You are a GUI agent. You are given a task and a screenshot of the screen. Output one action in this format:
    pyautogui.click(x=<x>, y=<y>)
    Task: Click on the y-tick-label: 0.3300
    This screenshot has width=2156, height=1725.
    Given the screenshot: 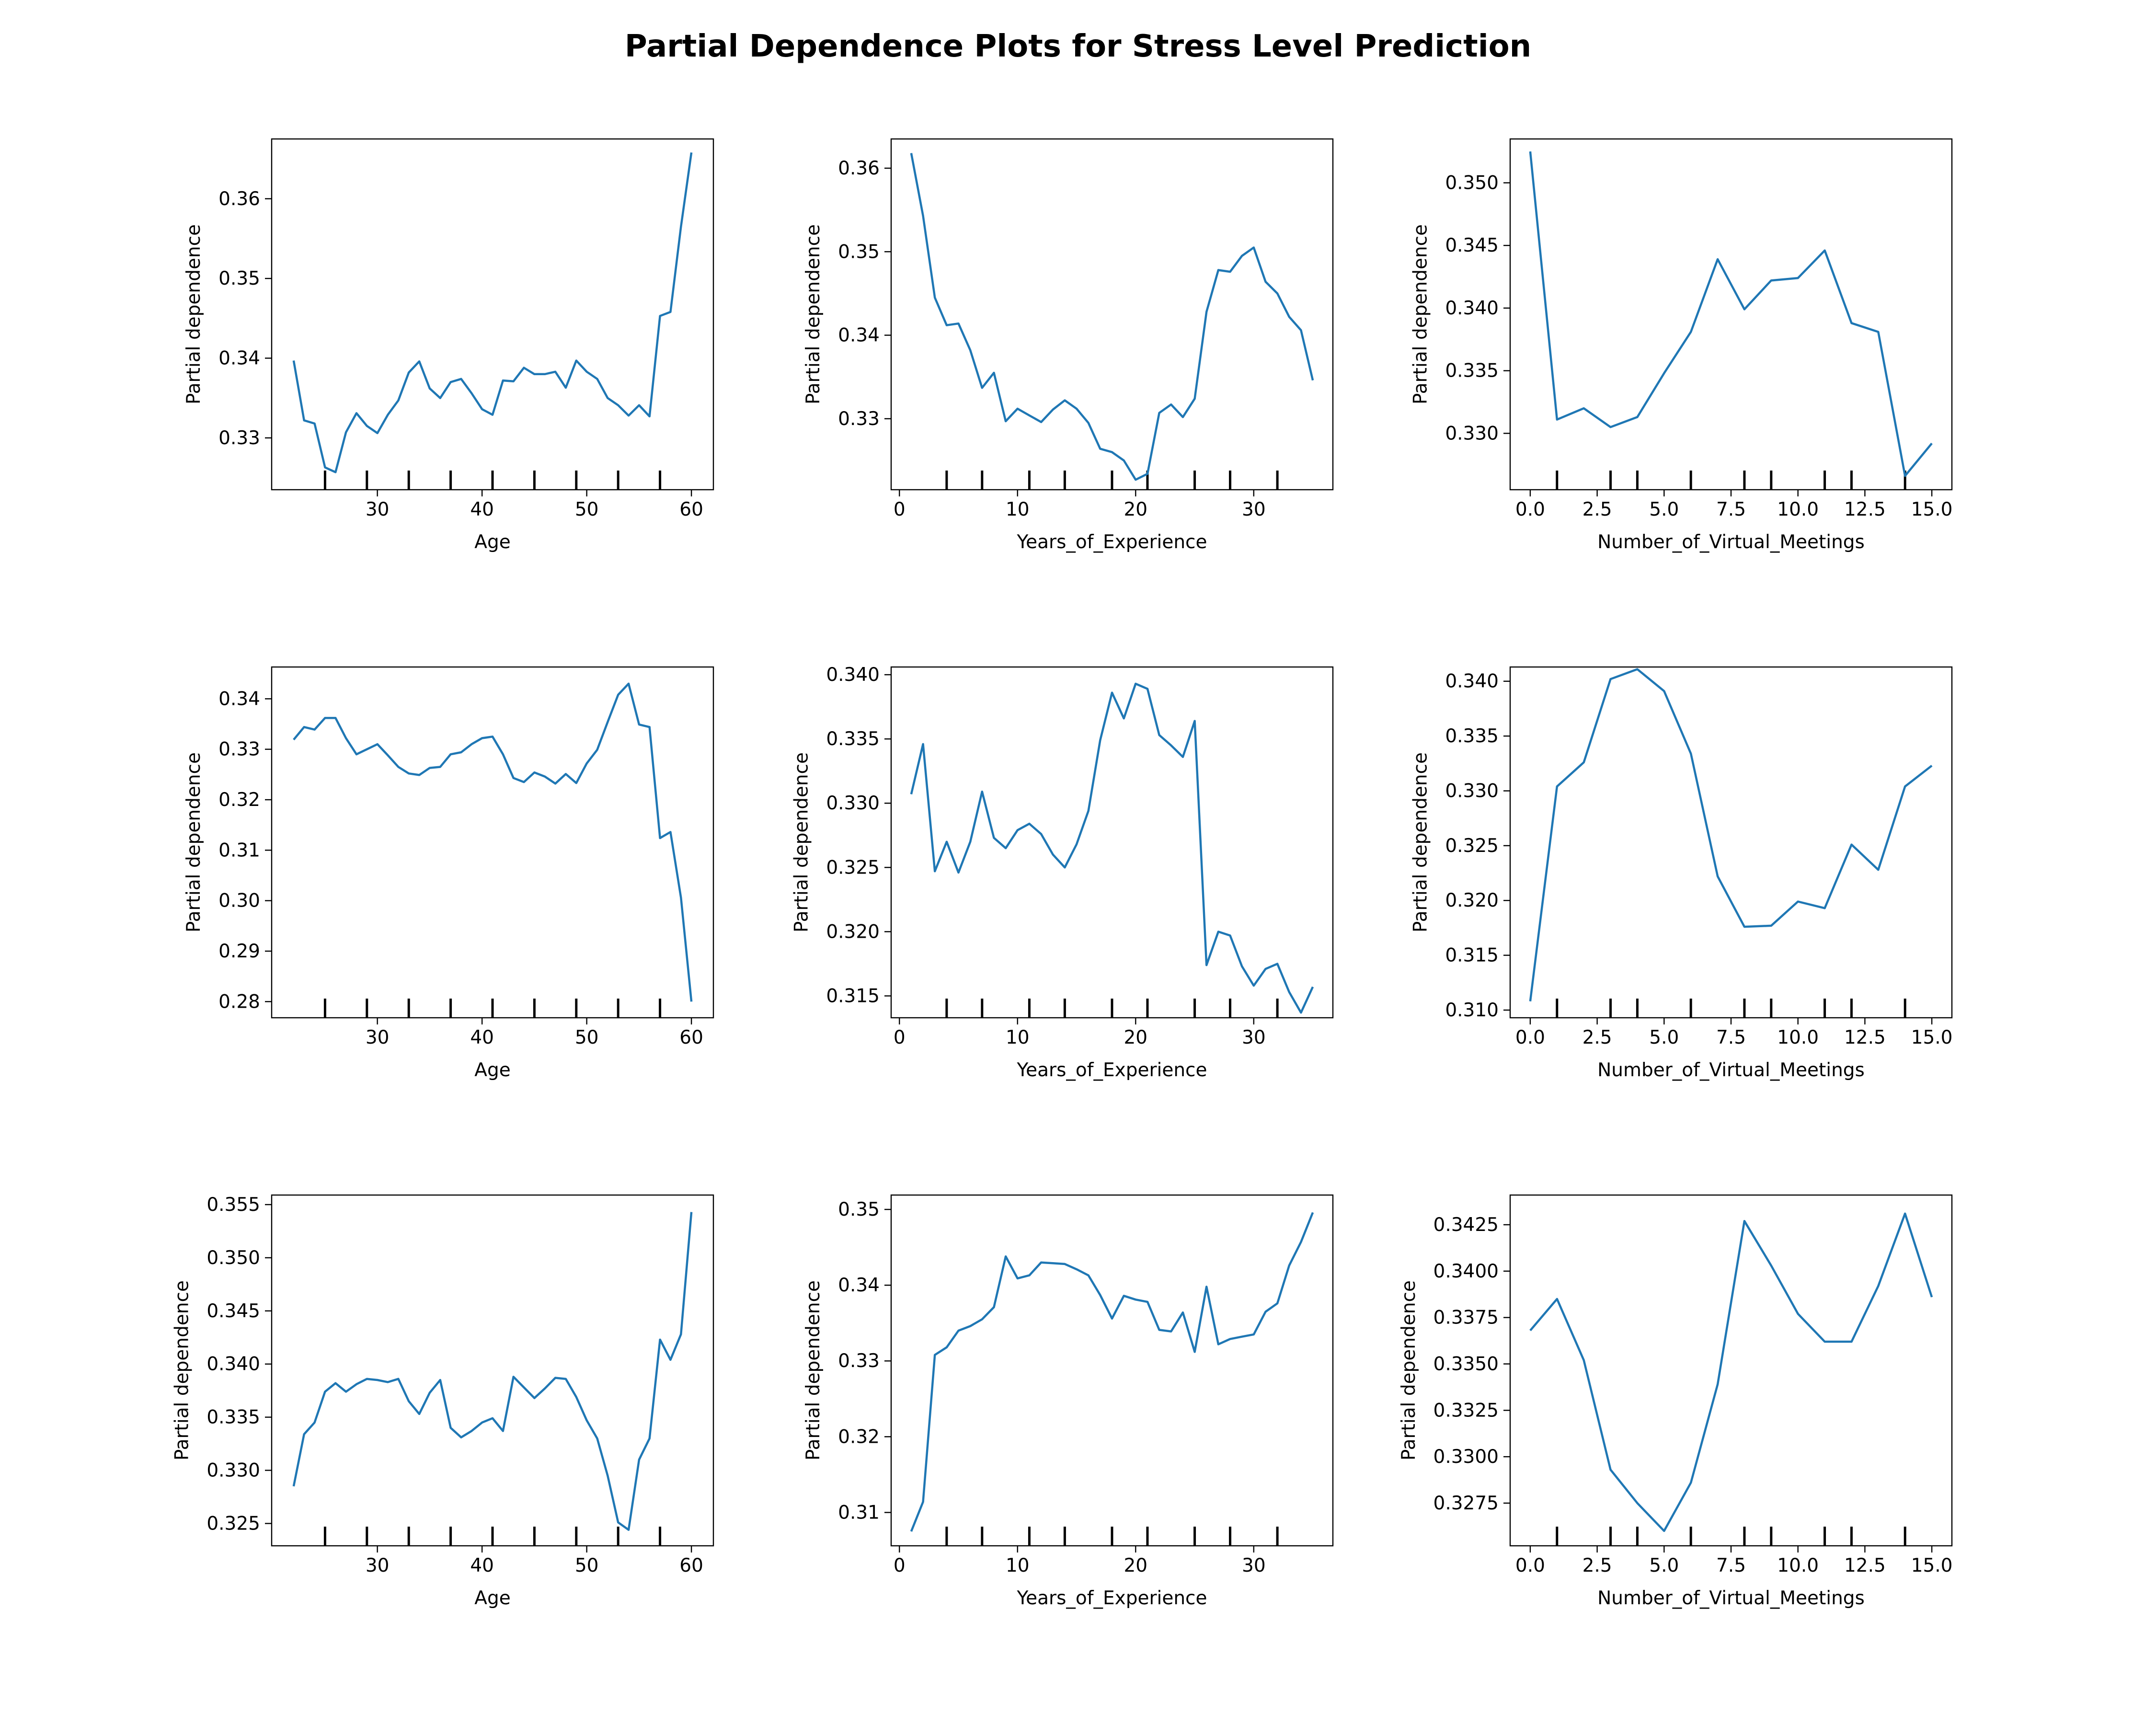 What is the action you would take?
    pyautogui.click(x=1466, y=1457)
    